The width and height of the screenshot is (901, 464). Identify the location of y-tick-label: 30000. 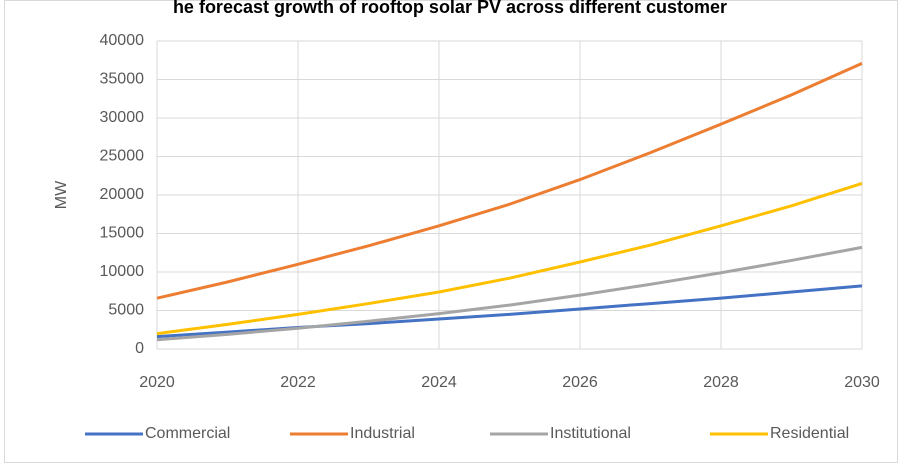
(122, 117).